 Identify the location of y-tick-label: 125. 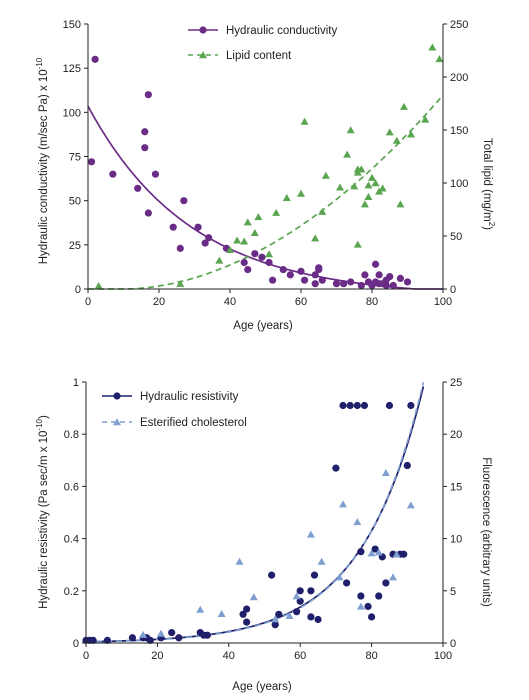
(72, 69).